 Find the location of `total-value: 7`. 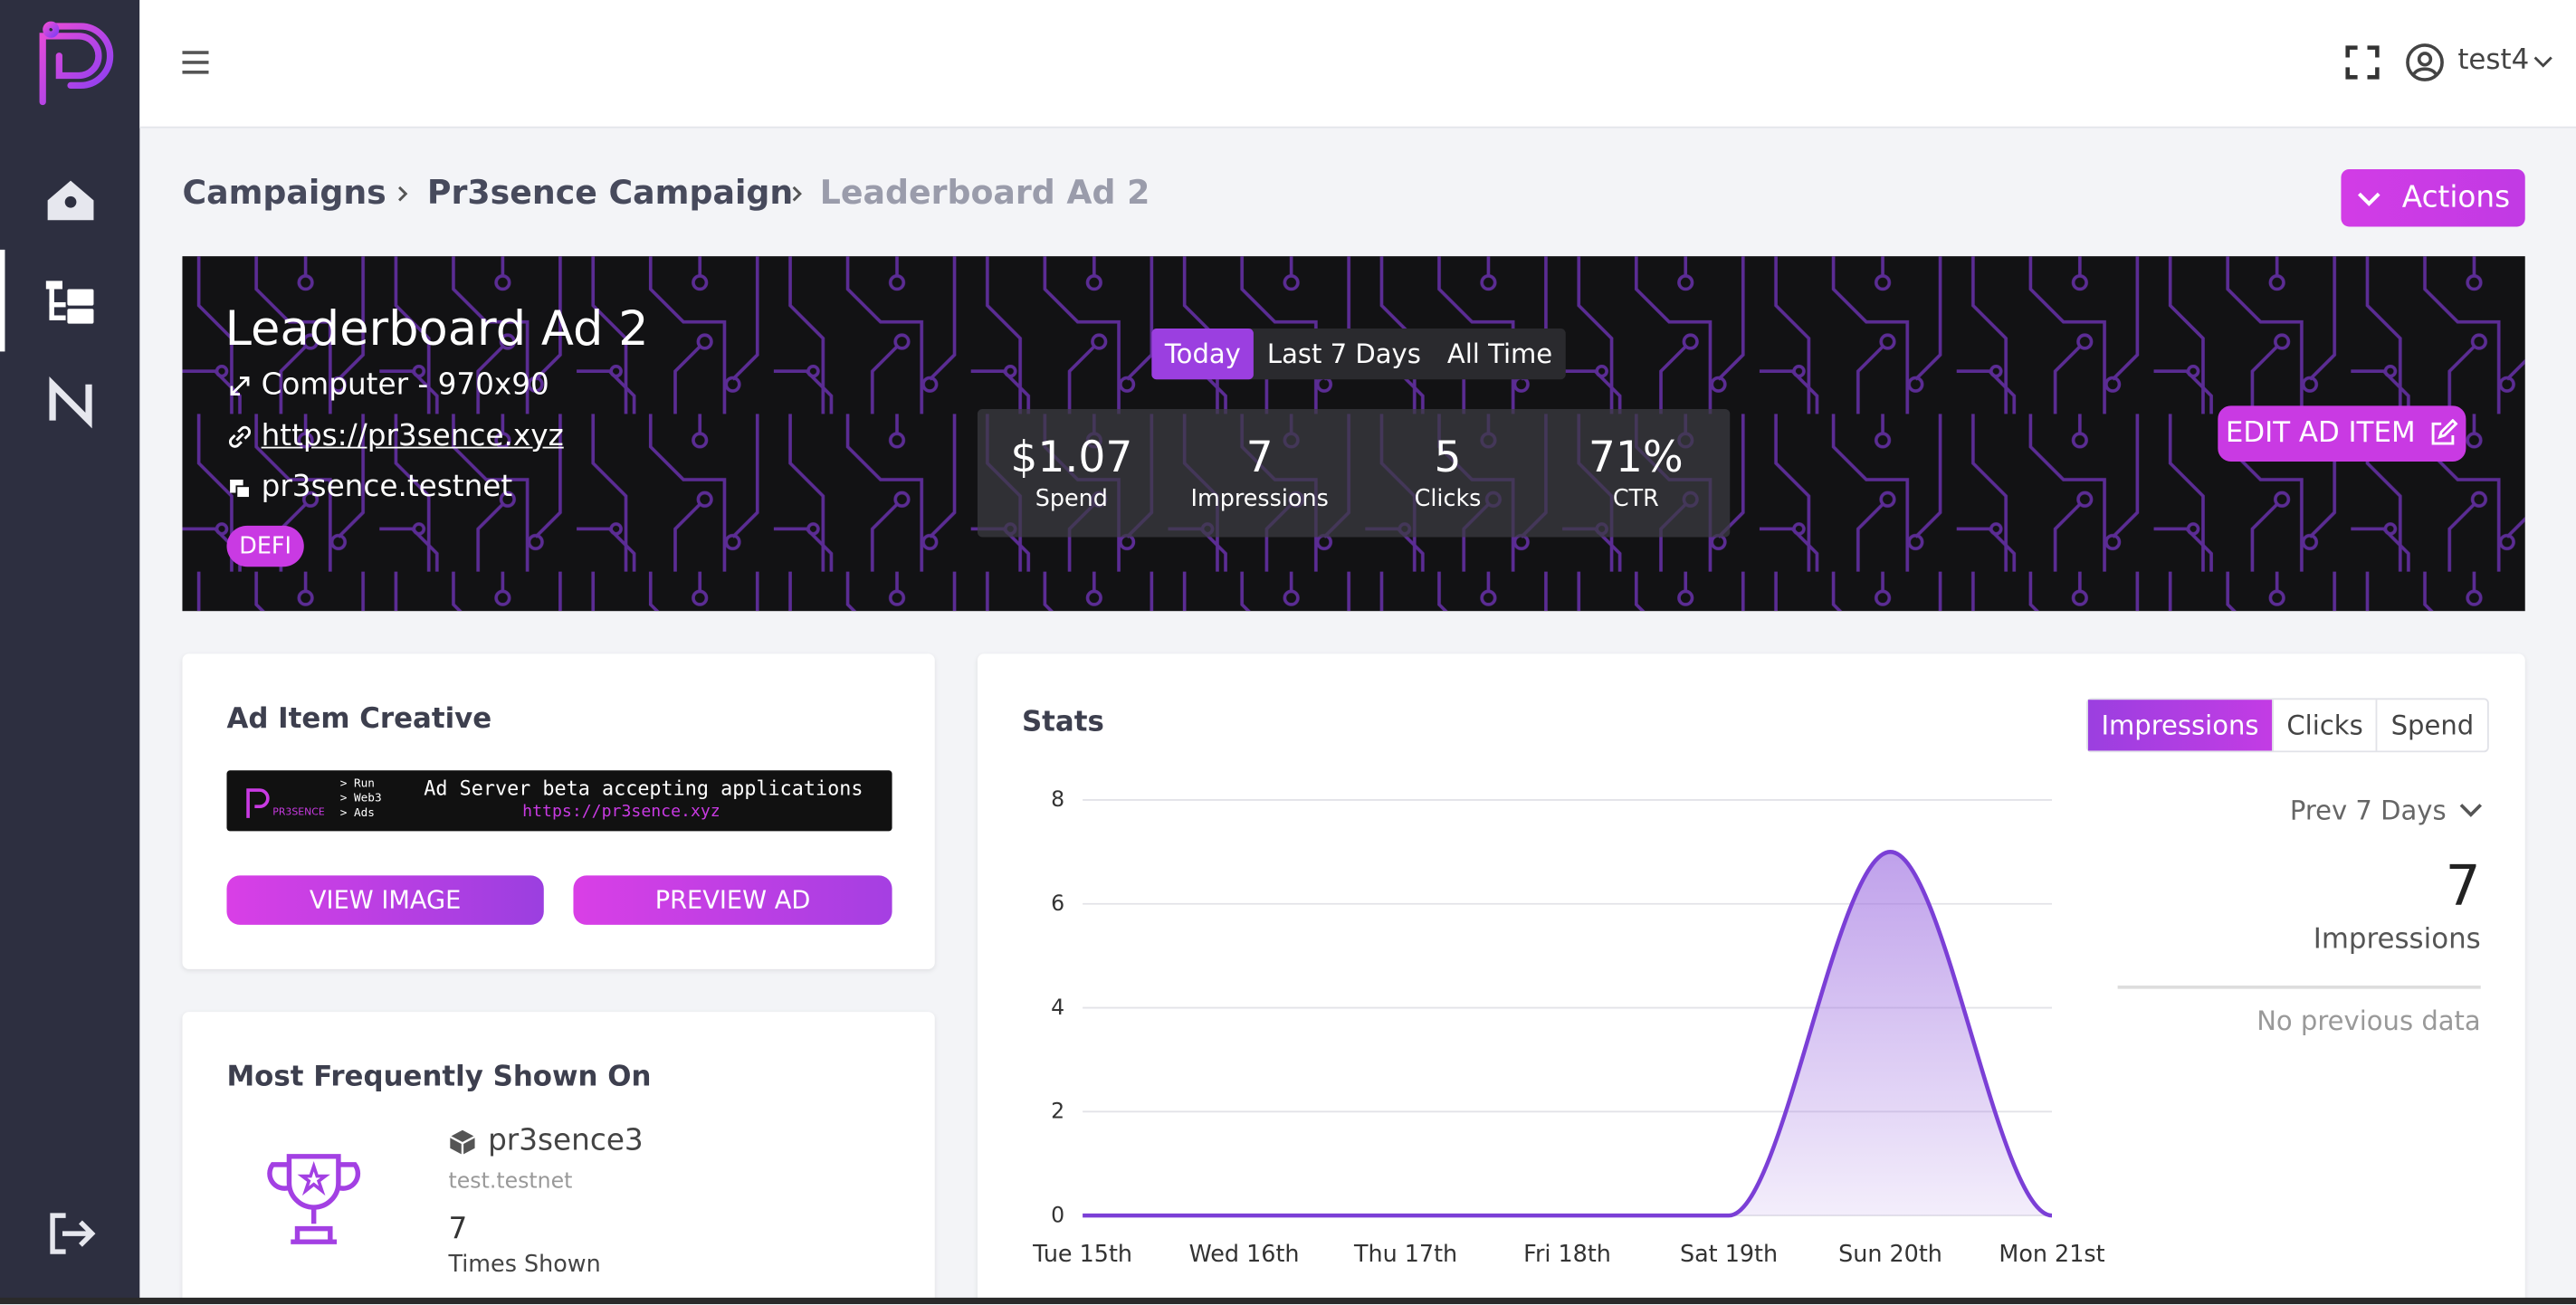

total-value: 7 is located at coordinates (2463, 887).